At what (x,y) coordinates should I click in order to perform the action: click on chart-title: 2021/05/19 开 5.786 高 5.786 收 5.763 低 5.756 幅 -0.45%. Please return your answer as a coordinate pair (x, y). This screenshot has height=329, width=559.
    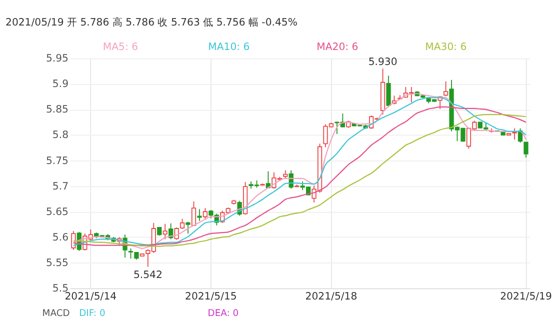
    Looking at the image, I should click on (152, 22).